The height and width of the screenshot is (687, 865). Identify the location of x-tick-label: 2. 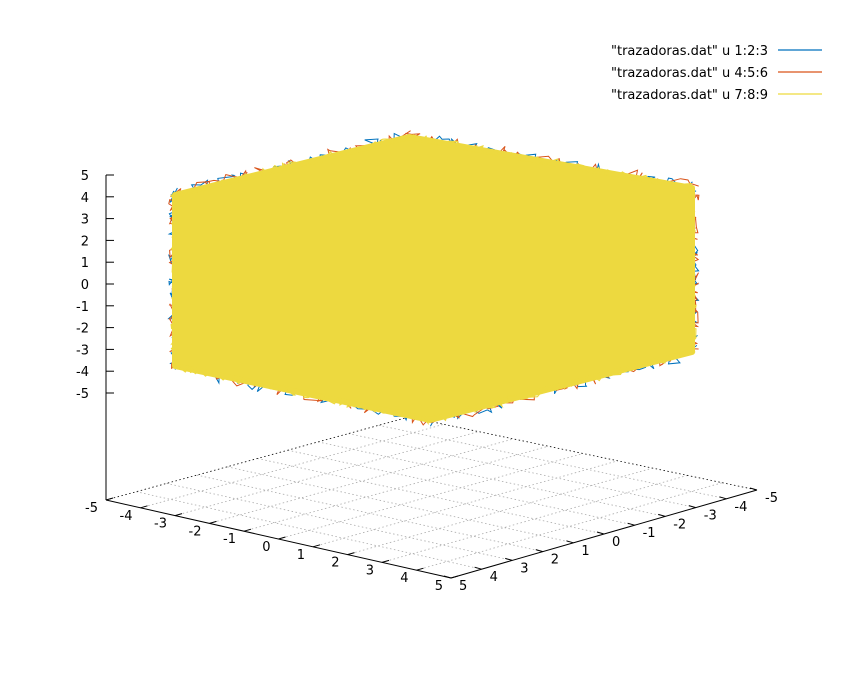
(335, 563).